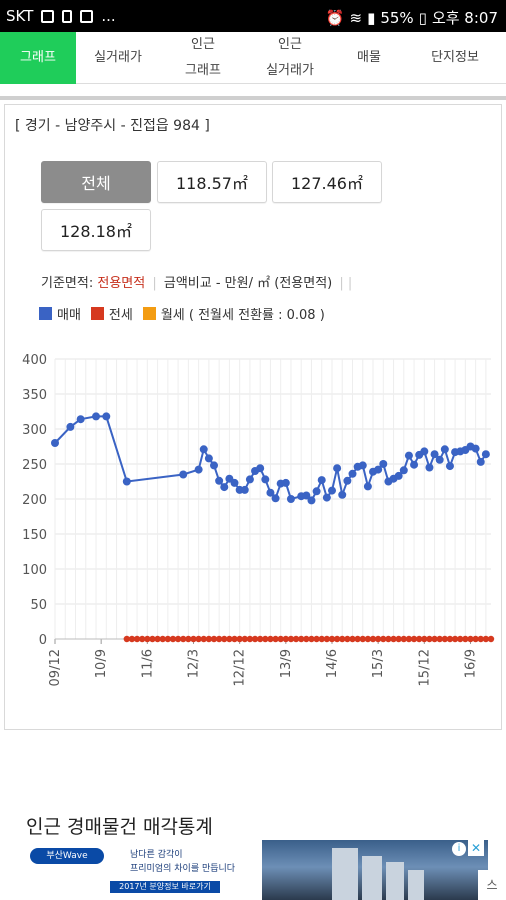 The width and height of the screenshot is (506, 900). I want to click on alarm-icon: ⏰, so click(335, 17).